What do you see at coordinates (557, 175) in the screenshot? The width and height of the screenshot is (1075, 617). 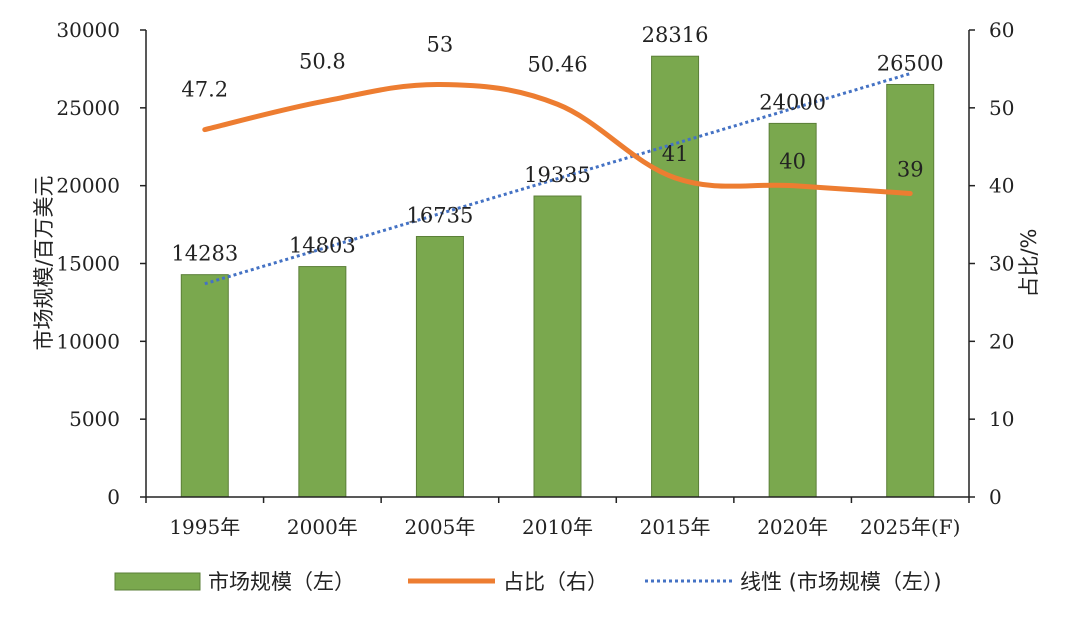 I see `bar-data-label: 19335` at bounding box center [557, 175].